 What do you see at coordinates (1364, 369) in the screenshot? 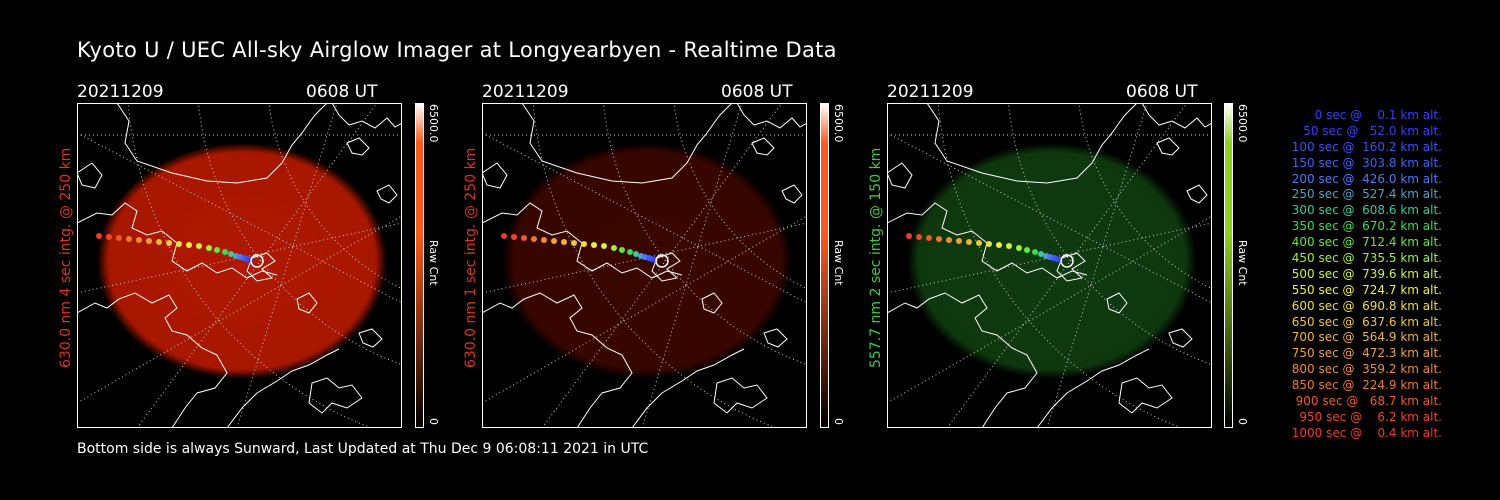
I see `legend-row: 800 sec @ 359.2 km alt.` at bounding box center [1364, 369].